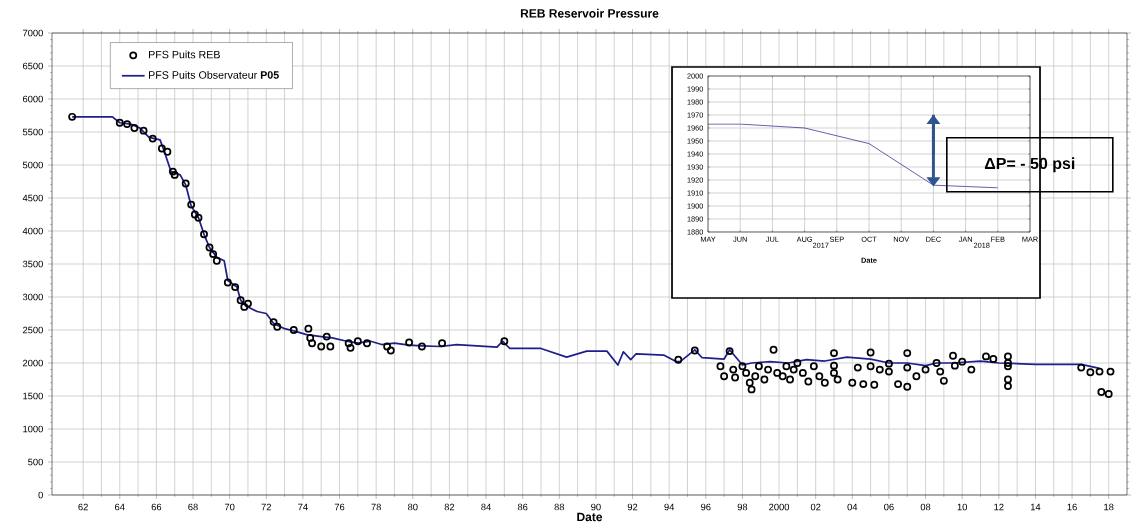  Describe the element at coordinates (40, 495) in the screenshot. I see `y-tick-label: 0` at that location.